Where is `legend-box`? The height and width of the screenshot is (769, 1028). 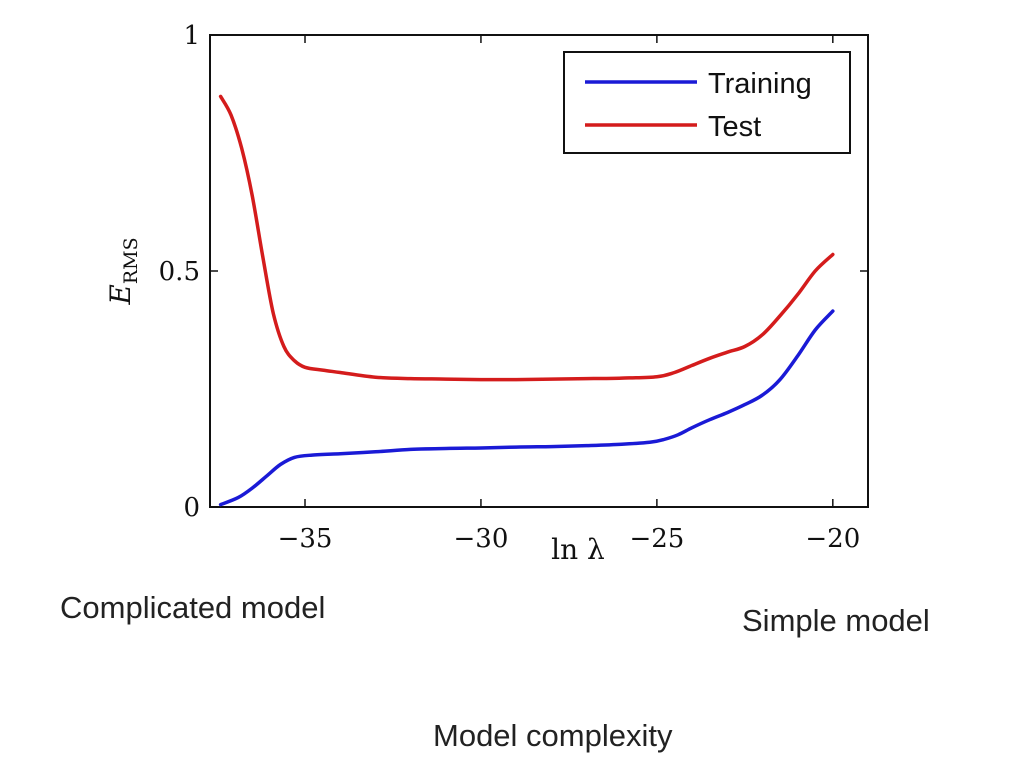 legend-box is located at coordinates (707, 102).